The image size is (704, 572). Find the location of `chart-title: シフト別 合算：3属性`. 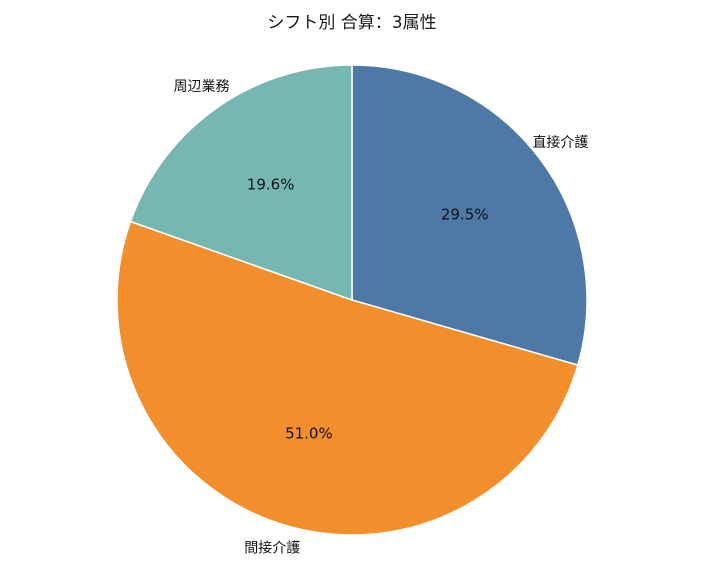

chart-title: シフト別 合算：3属性 is located at coordinates (352, 23).